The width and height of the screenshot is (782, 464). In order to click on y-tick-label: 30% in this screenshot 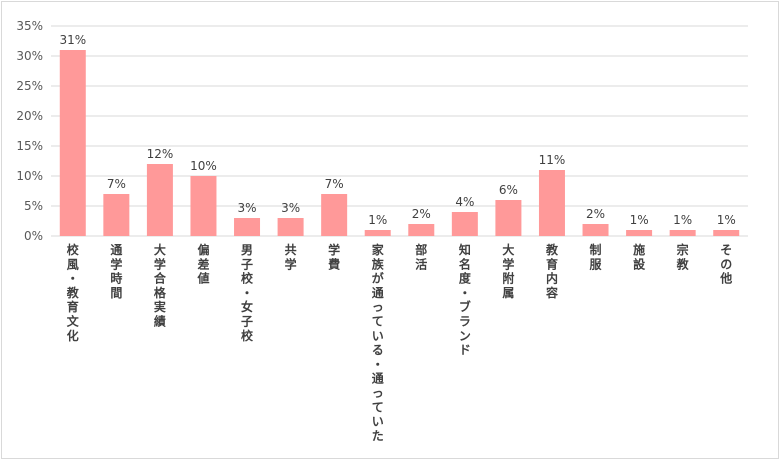, I will do `click(29, 56)`.